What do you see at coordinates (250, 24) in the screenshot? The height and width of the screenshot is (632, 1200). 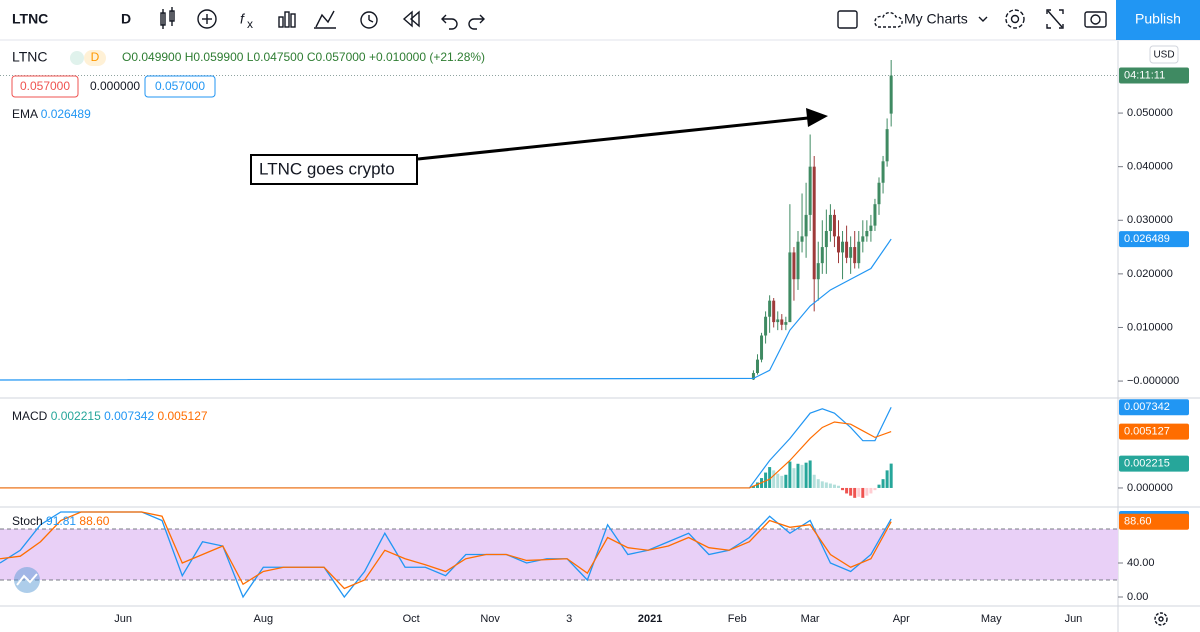 I see `fx-icon-x: x` at bounding box center [250, 24].